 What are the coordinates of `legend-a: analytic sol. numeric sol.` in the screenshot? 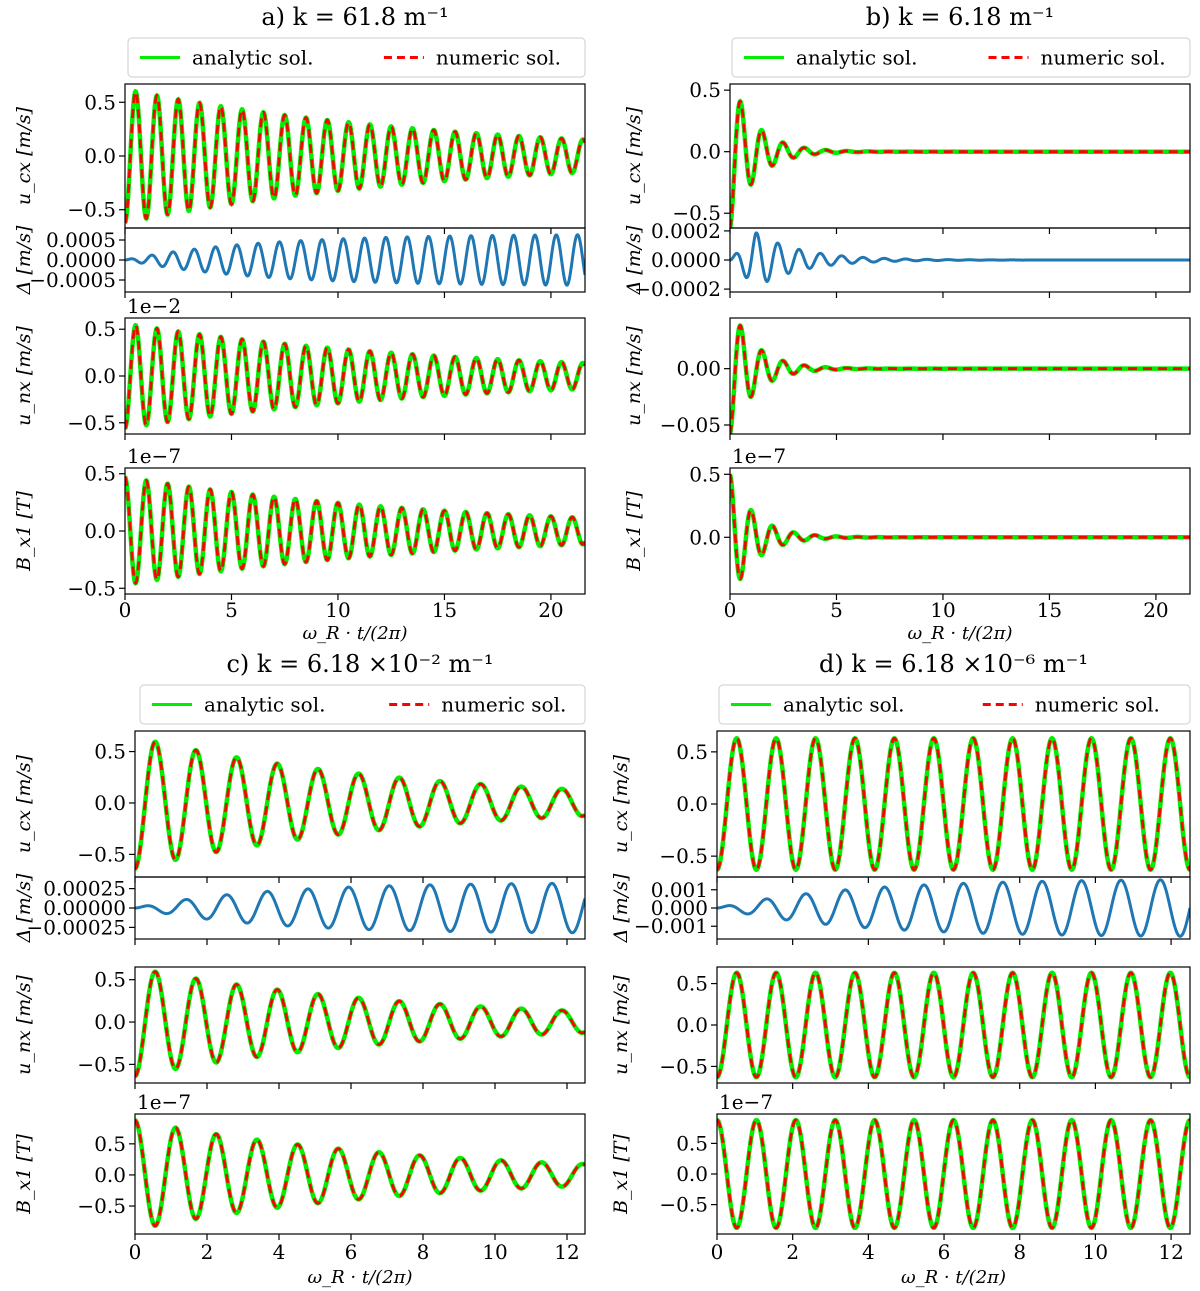 It's located at (356, 57).